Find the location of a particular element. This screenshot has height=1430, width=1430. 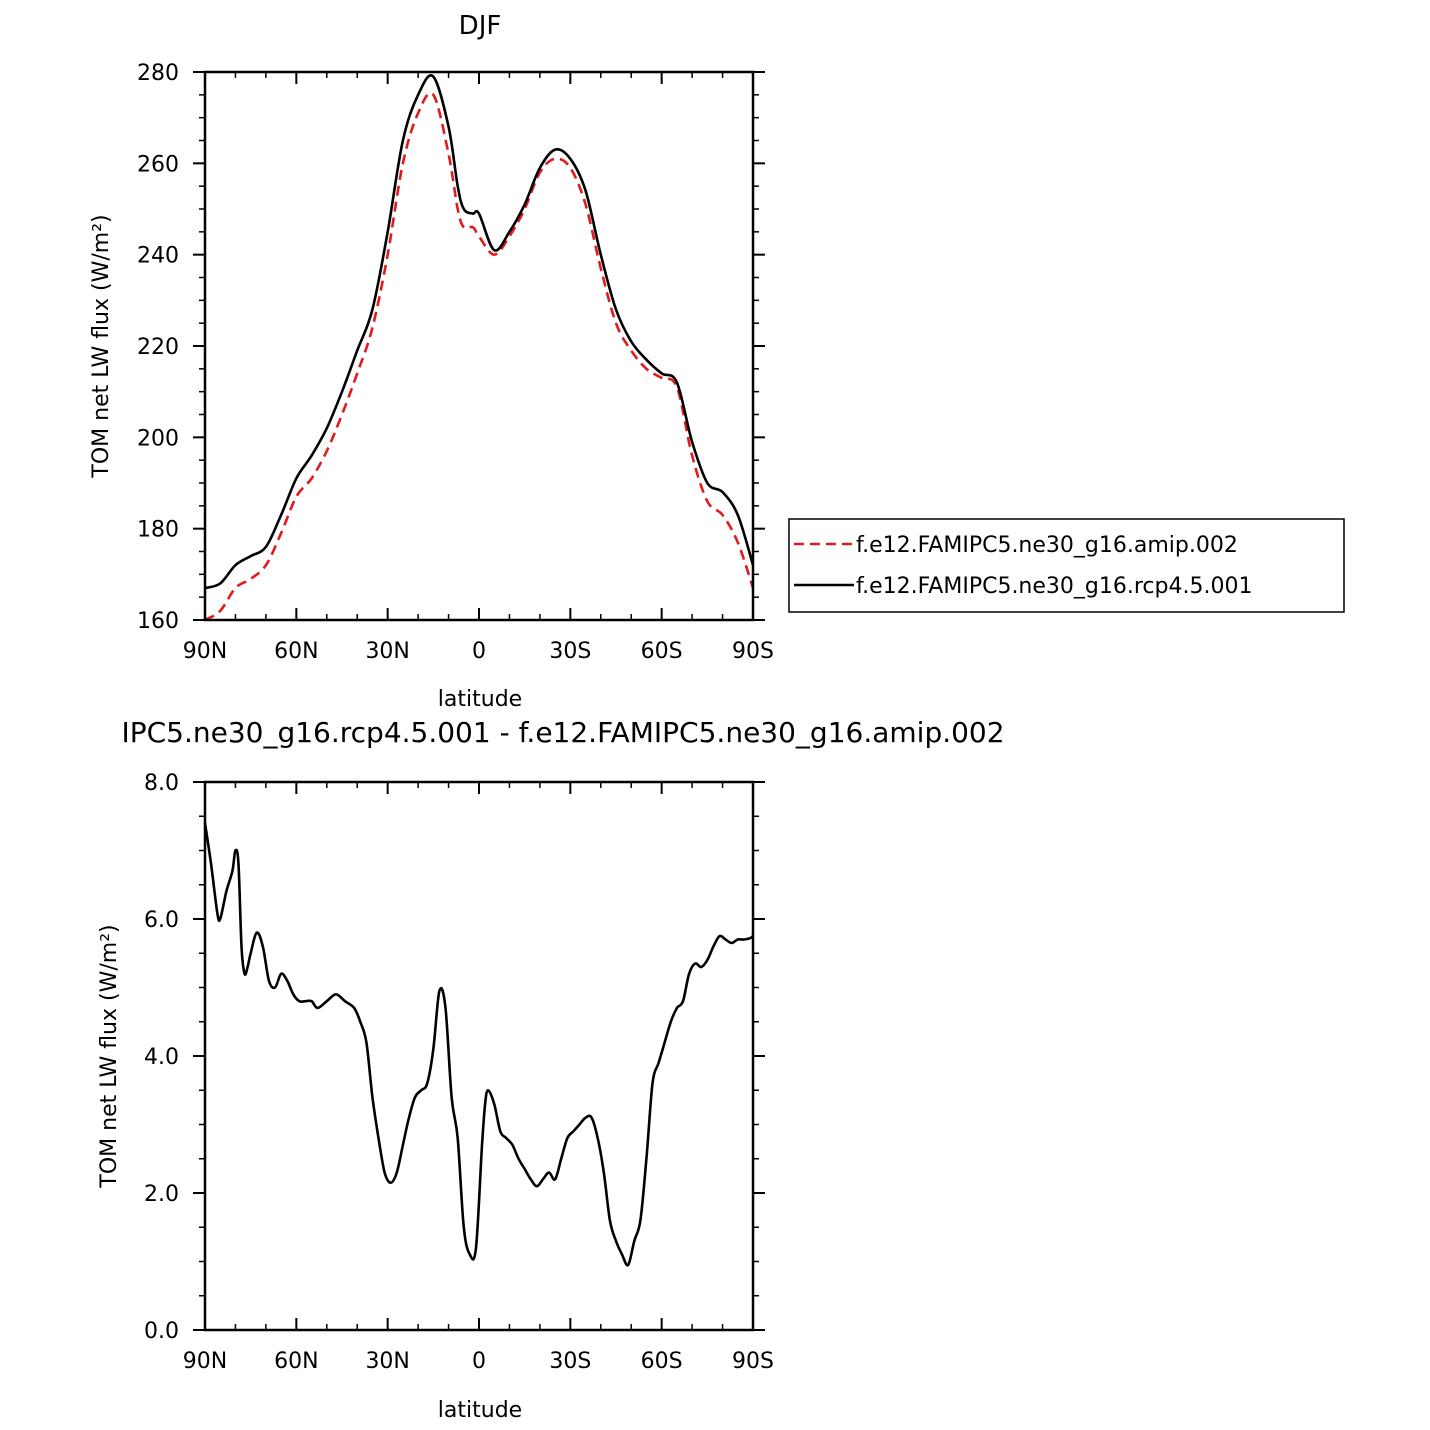

top-x-tick-label: 90N is located at coordinates (205, 651).